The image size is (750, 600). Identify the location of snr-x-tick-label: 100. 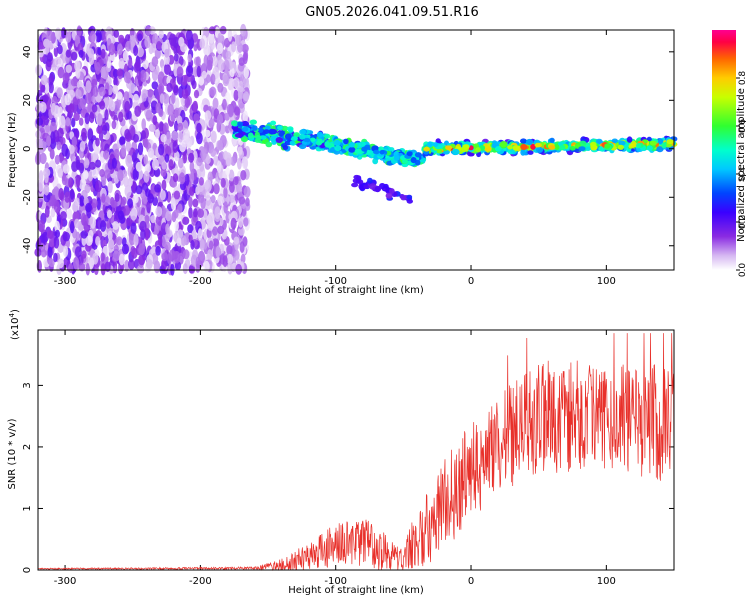
(606, 581).